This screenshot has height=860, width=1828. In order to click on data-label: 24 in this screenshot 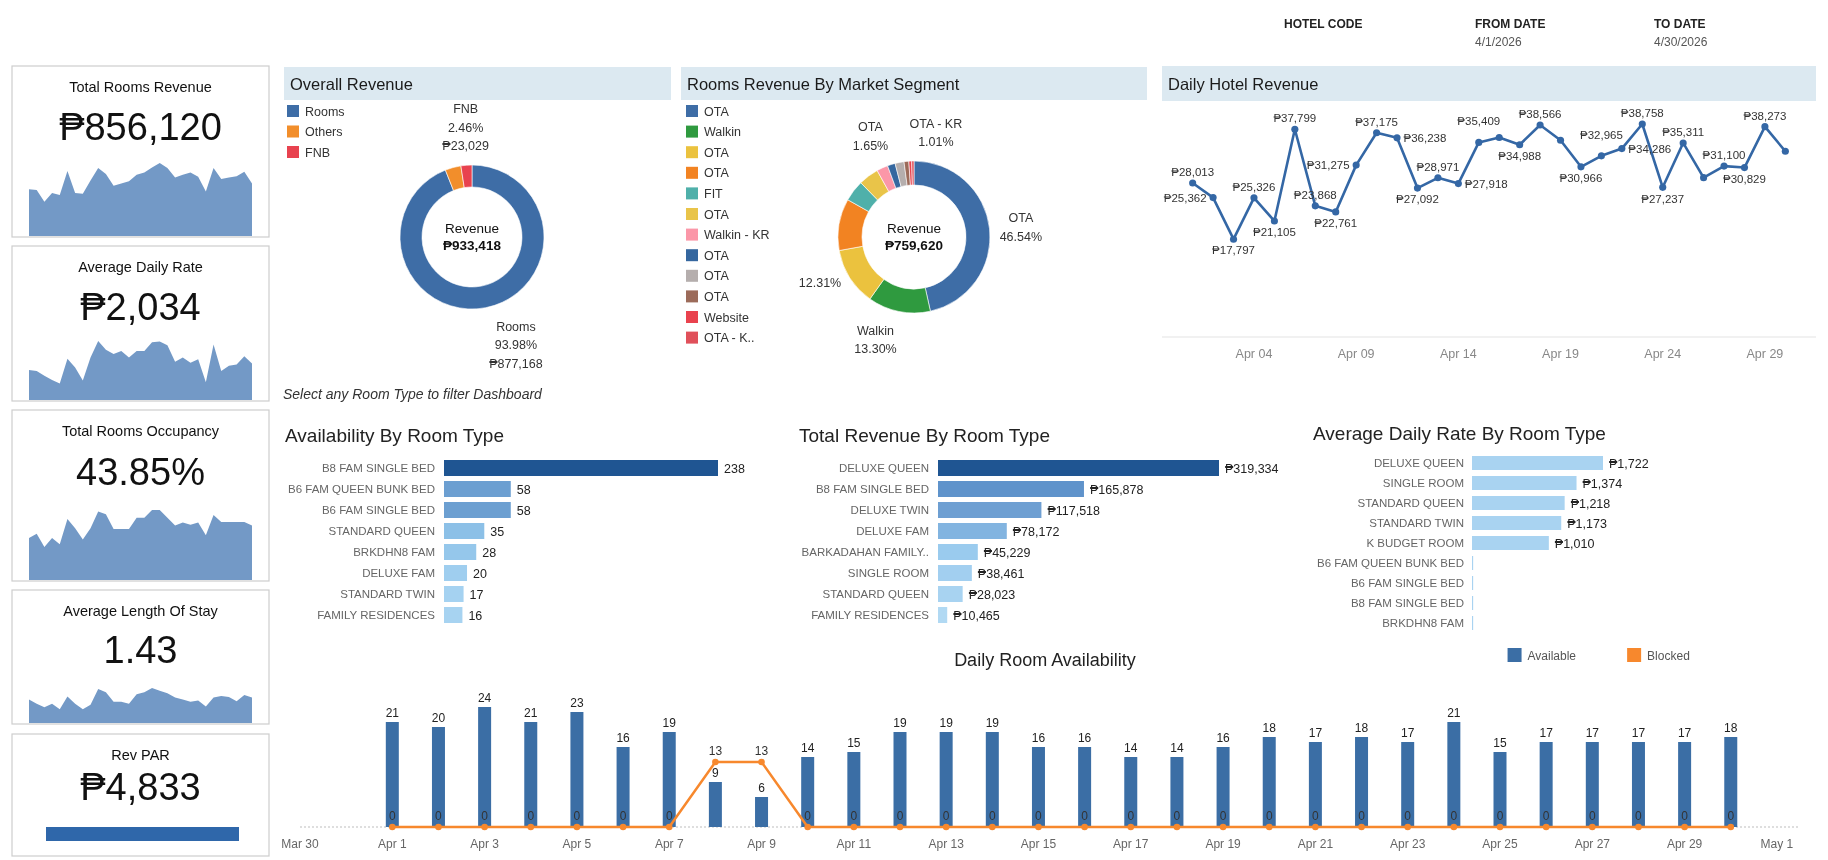, I will do `click(484, 698)`.